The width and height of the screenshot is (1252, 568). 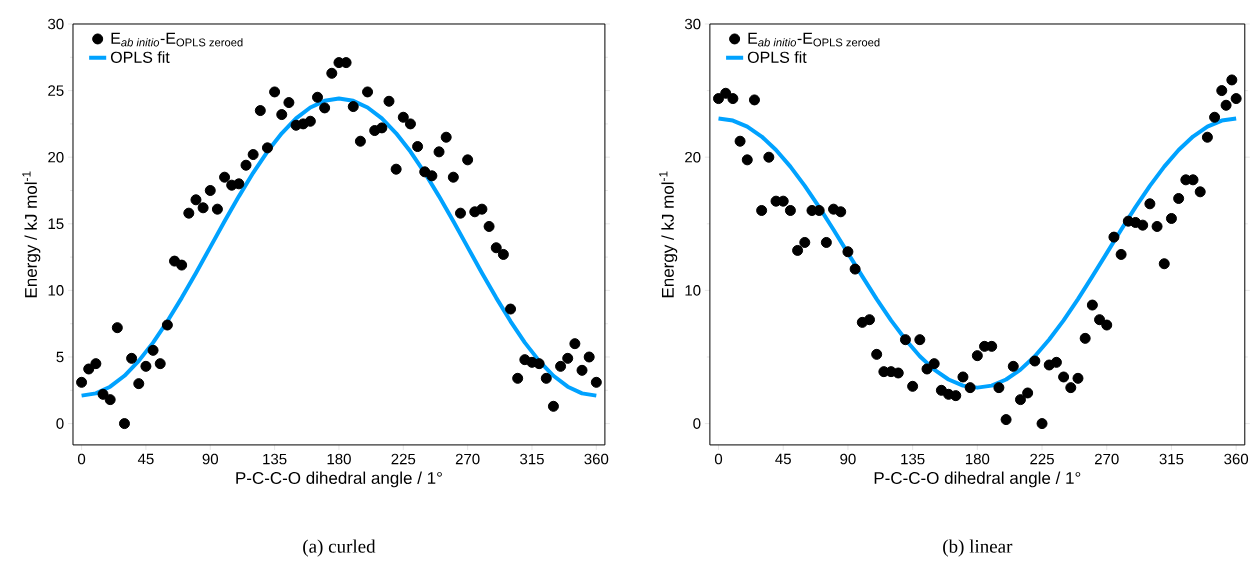 What do you see at coordinates (56, 224) in the screenshot?
I see `y-tick-label: 15` at bounding box center [56, 224].